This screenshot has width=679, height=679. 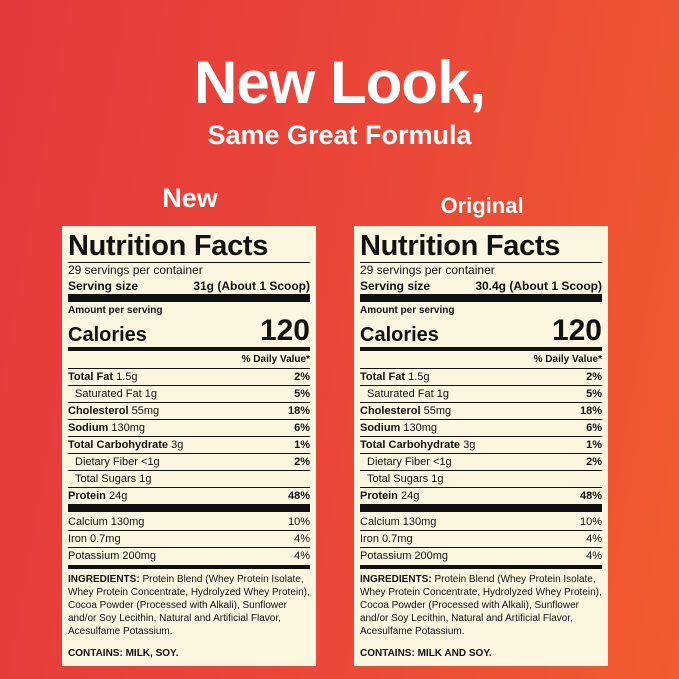 I want to click on nutrient-dv: 1%, so click(x=302, y=445).